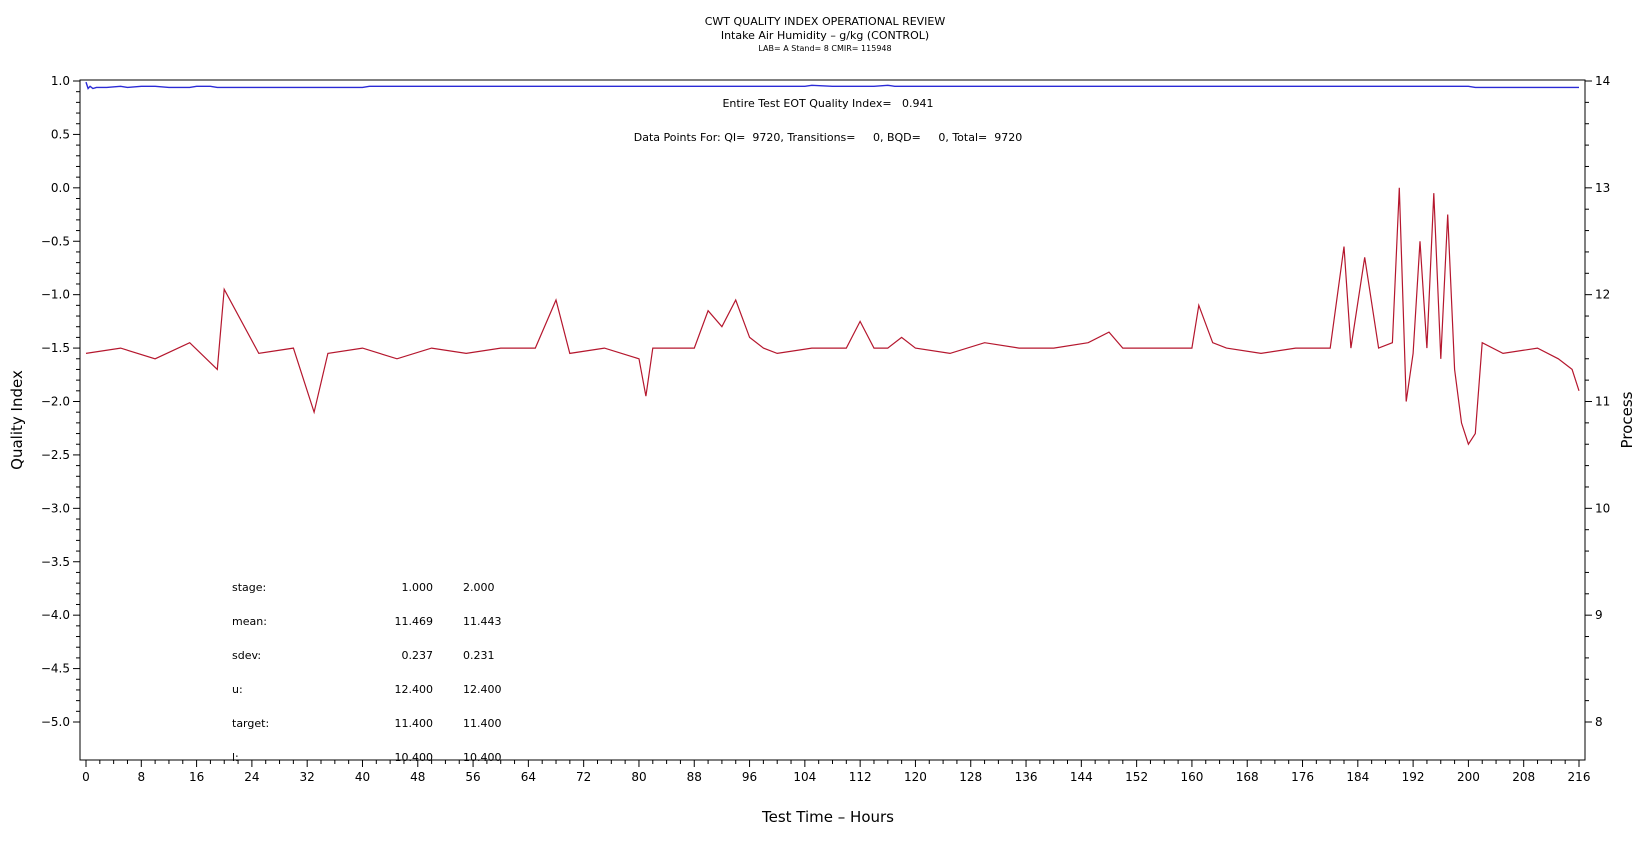  I want to click on y-left-tick-label: 0.0, so click(60, 188).